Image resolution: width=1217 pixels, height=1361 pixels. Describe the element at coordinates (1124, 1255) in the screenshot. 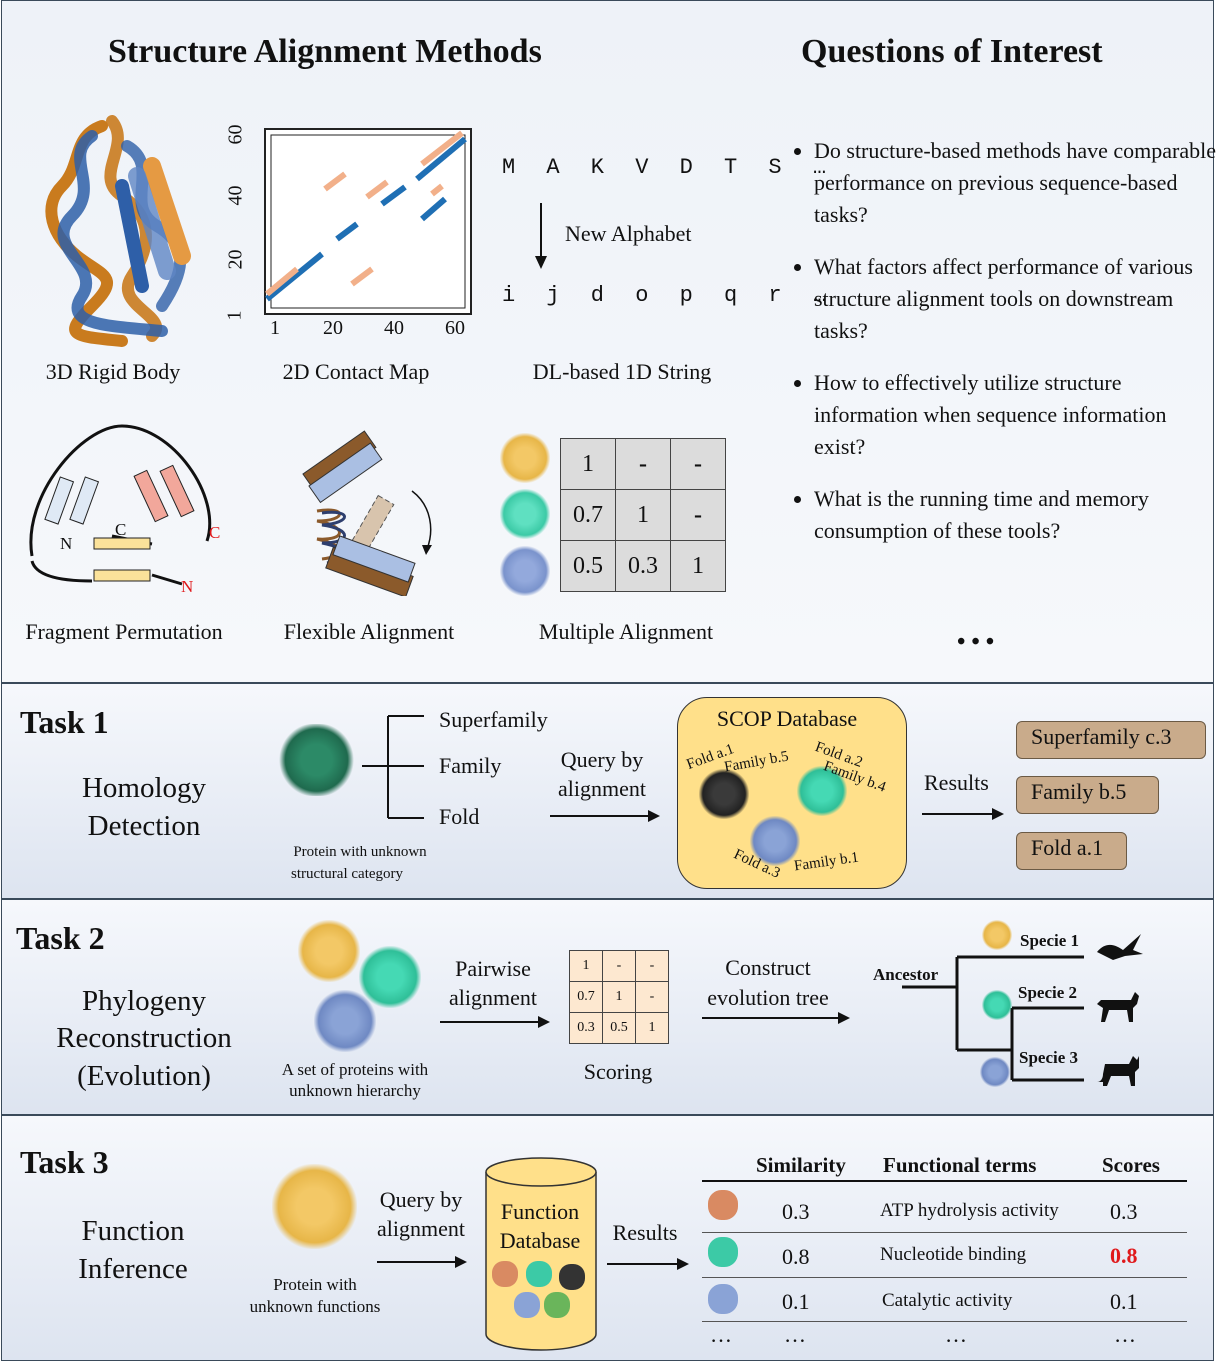

I see `row-score-highlight: 0.8` at that location.